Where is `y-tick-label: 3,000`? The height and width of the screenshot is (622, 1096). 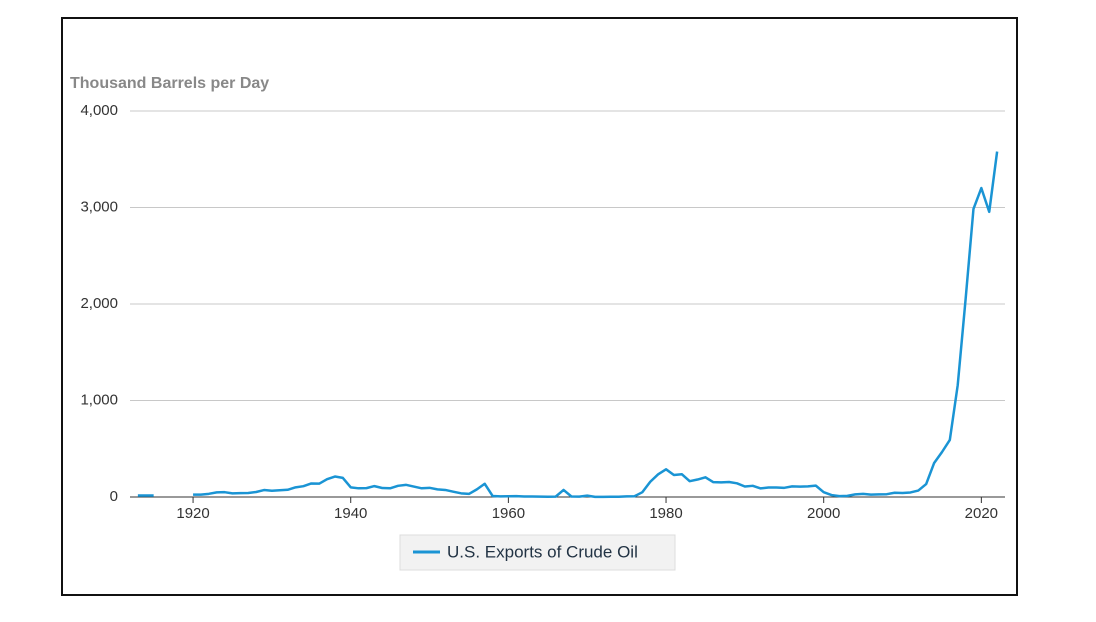
y-tick-label: 3,000 is located at coordinates (99, 206).